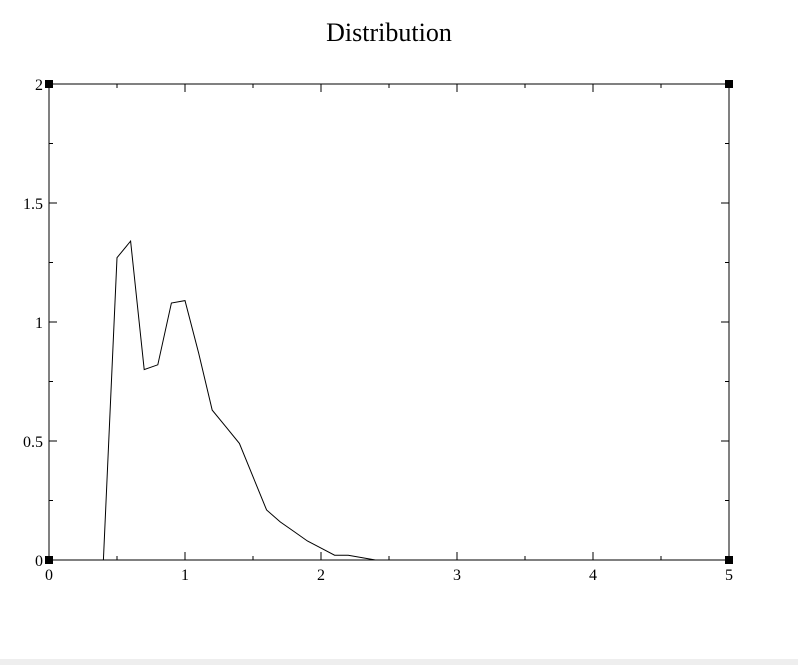 The image size is (798, 670). I want to click on x-tick-label: 5, so click(729, 575).